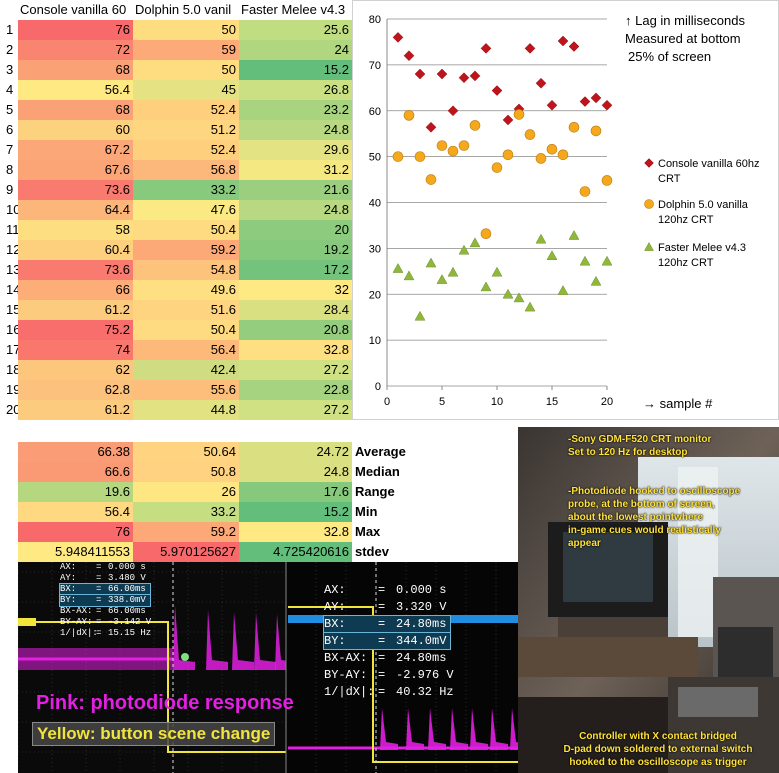 The image size is (779, 773). What do you see at coordinates (186, 492) in the screenshot?
I see `stat-dolphin-cell: 26` at bounding box center [186, 492].